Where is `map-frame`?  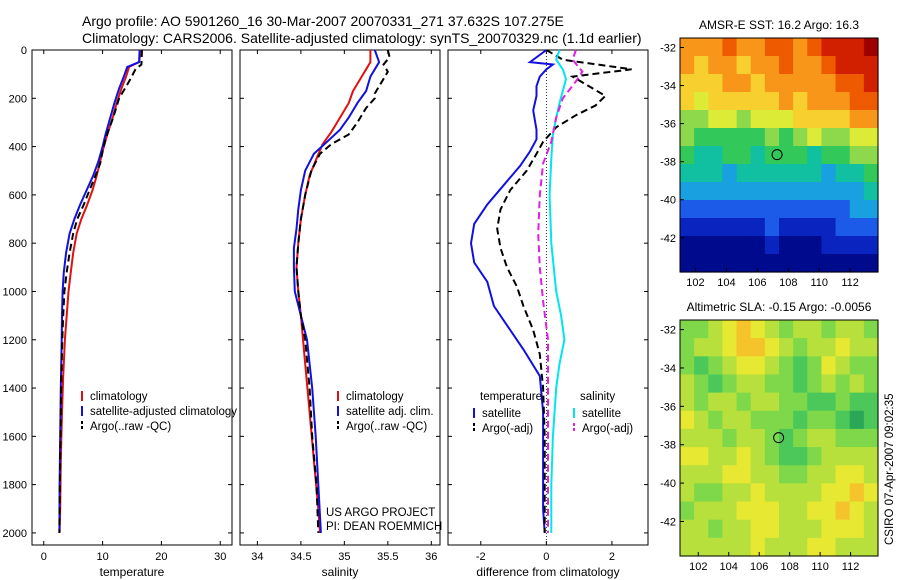
map-frame is located at coordinates (779, 155).